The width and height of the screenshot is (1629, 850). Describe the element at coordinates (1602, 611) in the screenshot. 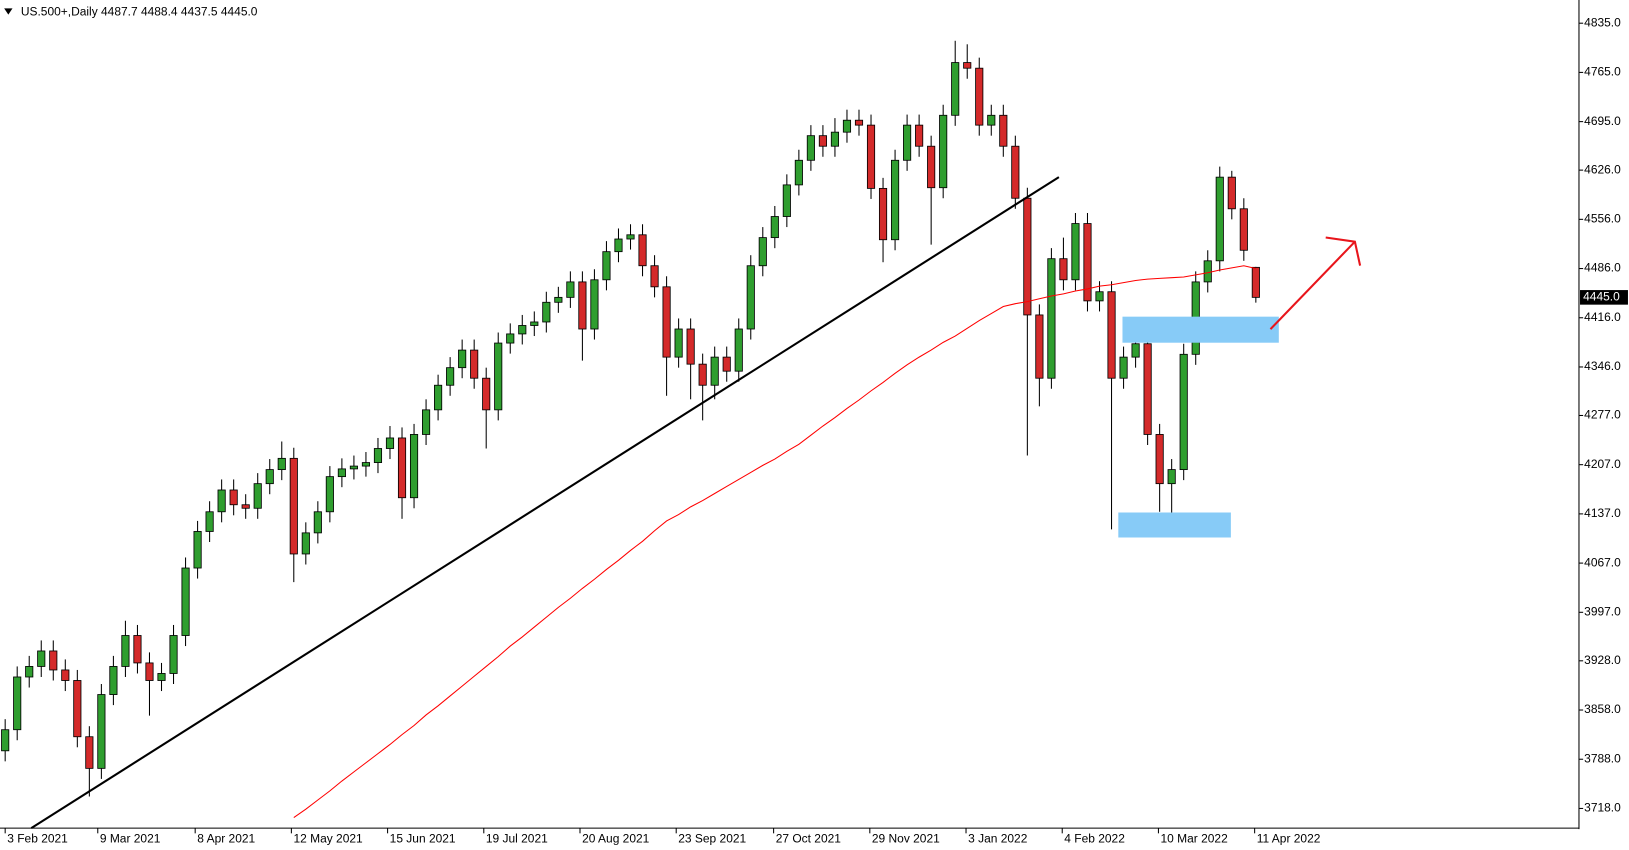

I see `y-tick-label: 3997.0` at that location.